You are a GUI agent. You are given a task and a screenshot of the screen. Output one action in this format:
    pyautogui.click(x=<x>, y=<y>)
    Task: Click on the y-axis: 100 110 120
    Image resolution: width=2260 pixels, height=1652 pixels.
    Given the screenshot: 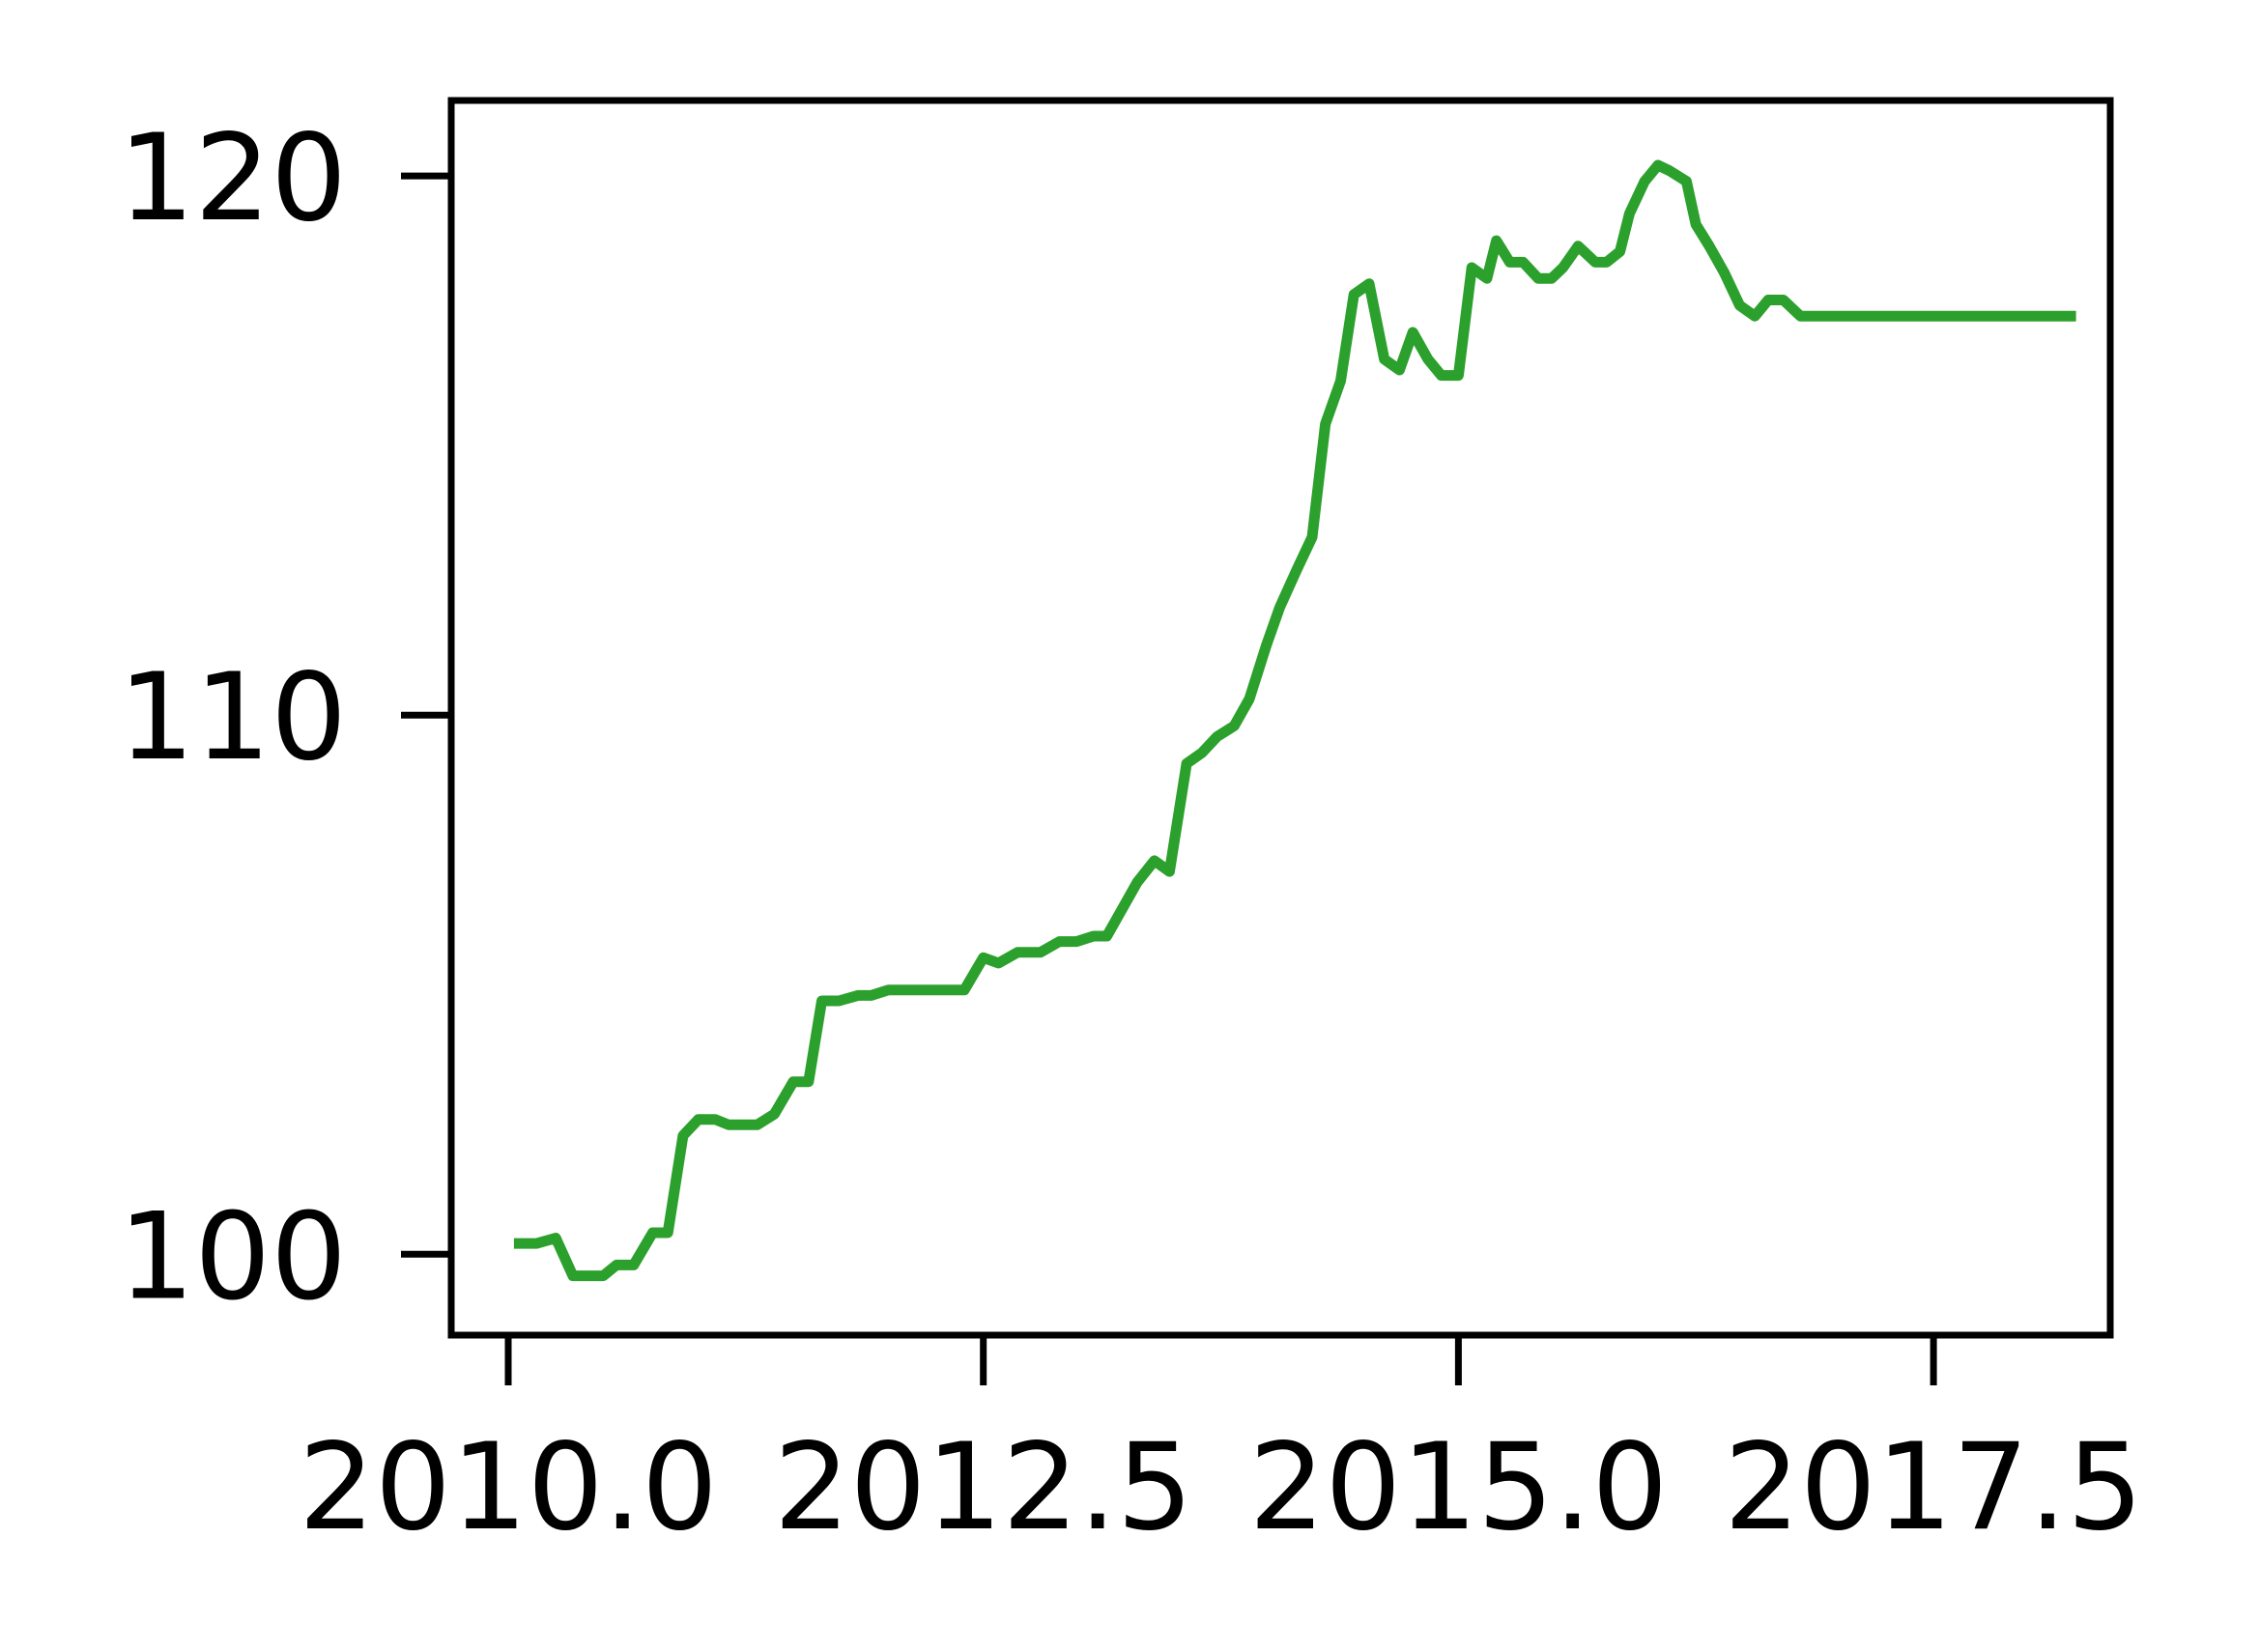 What is the action you would take?
    pyautogui.click(x=284, y=717)
    